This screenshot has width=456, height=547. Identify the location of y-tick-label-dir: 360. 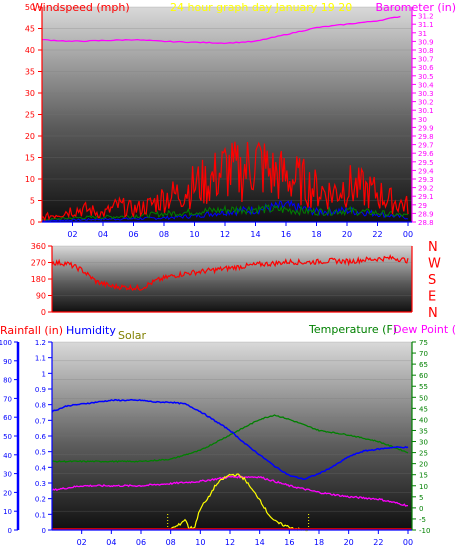
(38, 246).